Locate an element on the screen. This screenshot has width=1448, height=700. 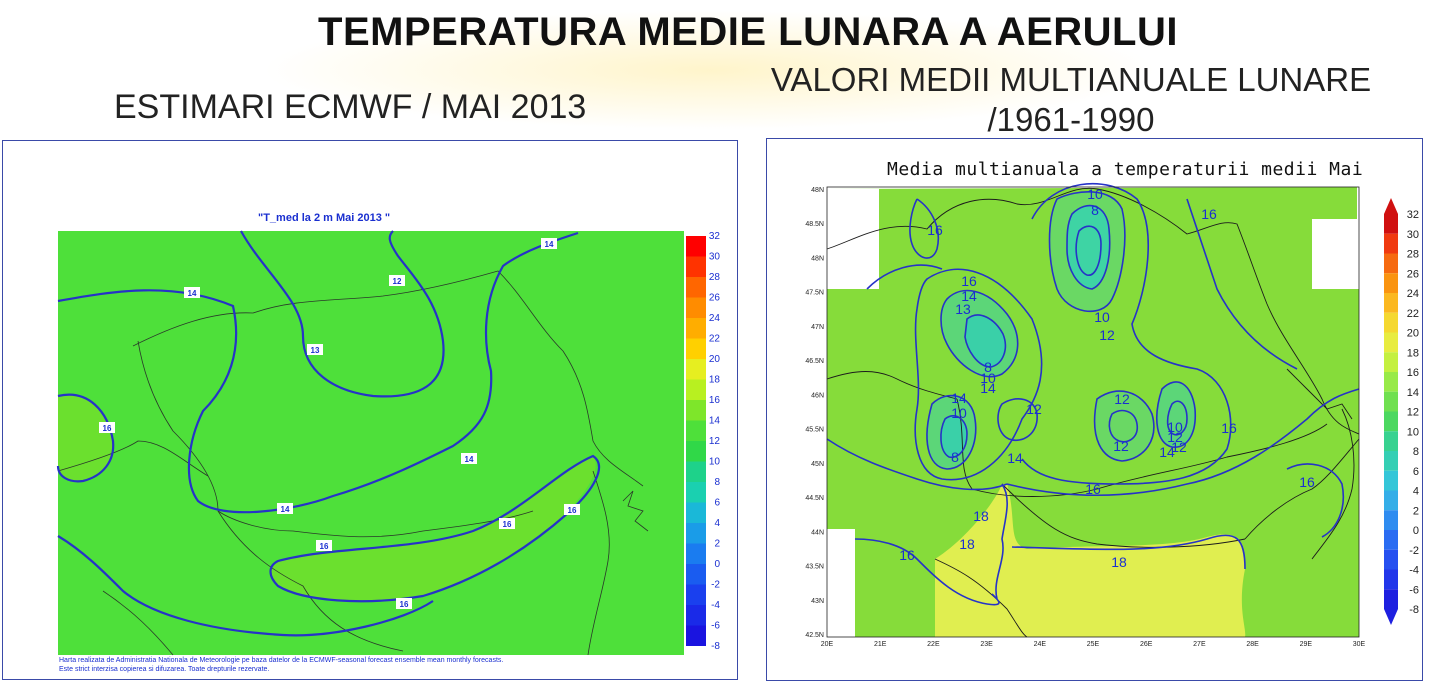
latitude-label: 47N is located at coordinates (817, 327).